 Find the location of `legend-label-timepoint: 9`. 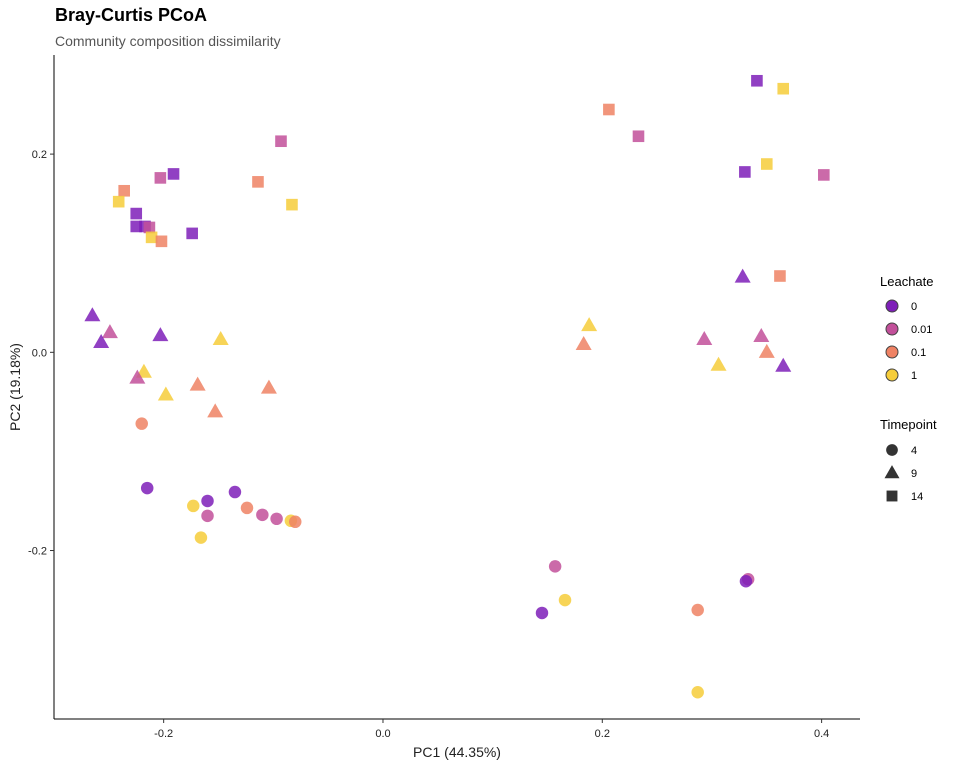

legend-label-timepoint: 9 is located at coordinates (914, 474).